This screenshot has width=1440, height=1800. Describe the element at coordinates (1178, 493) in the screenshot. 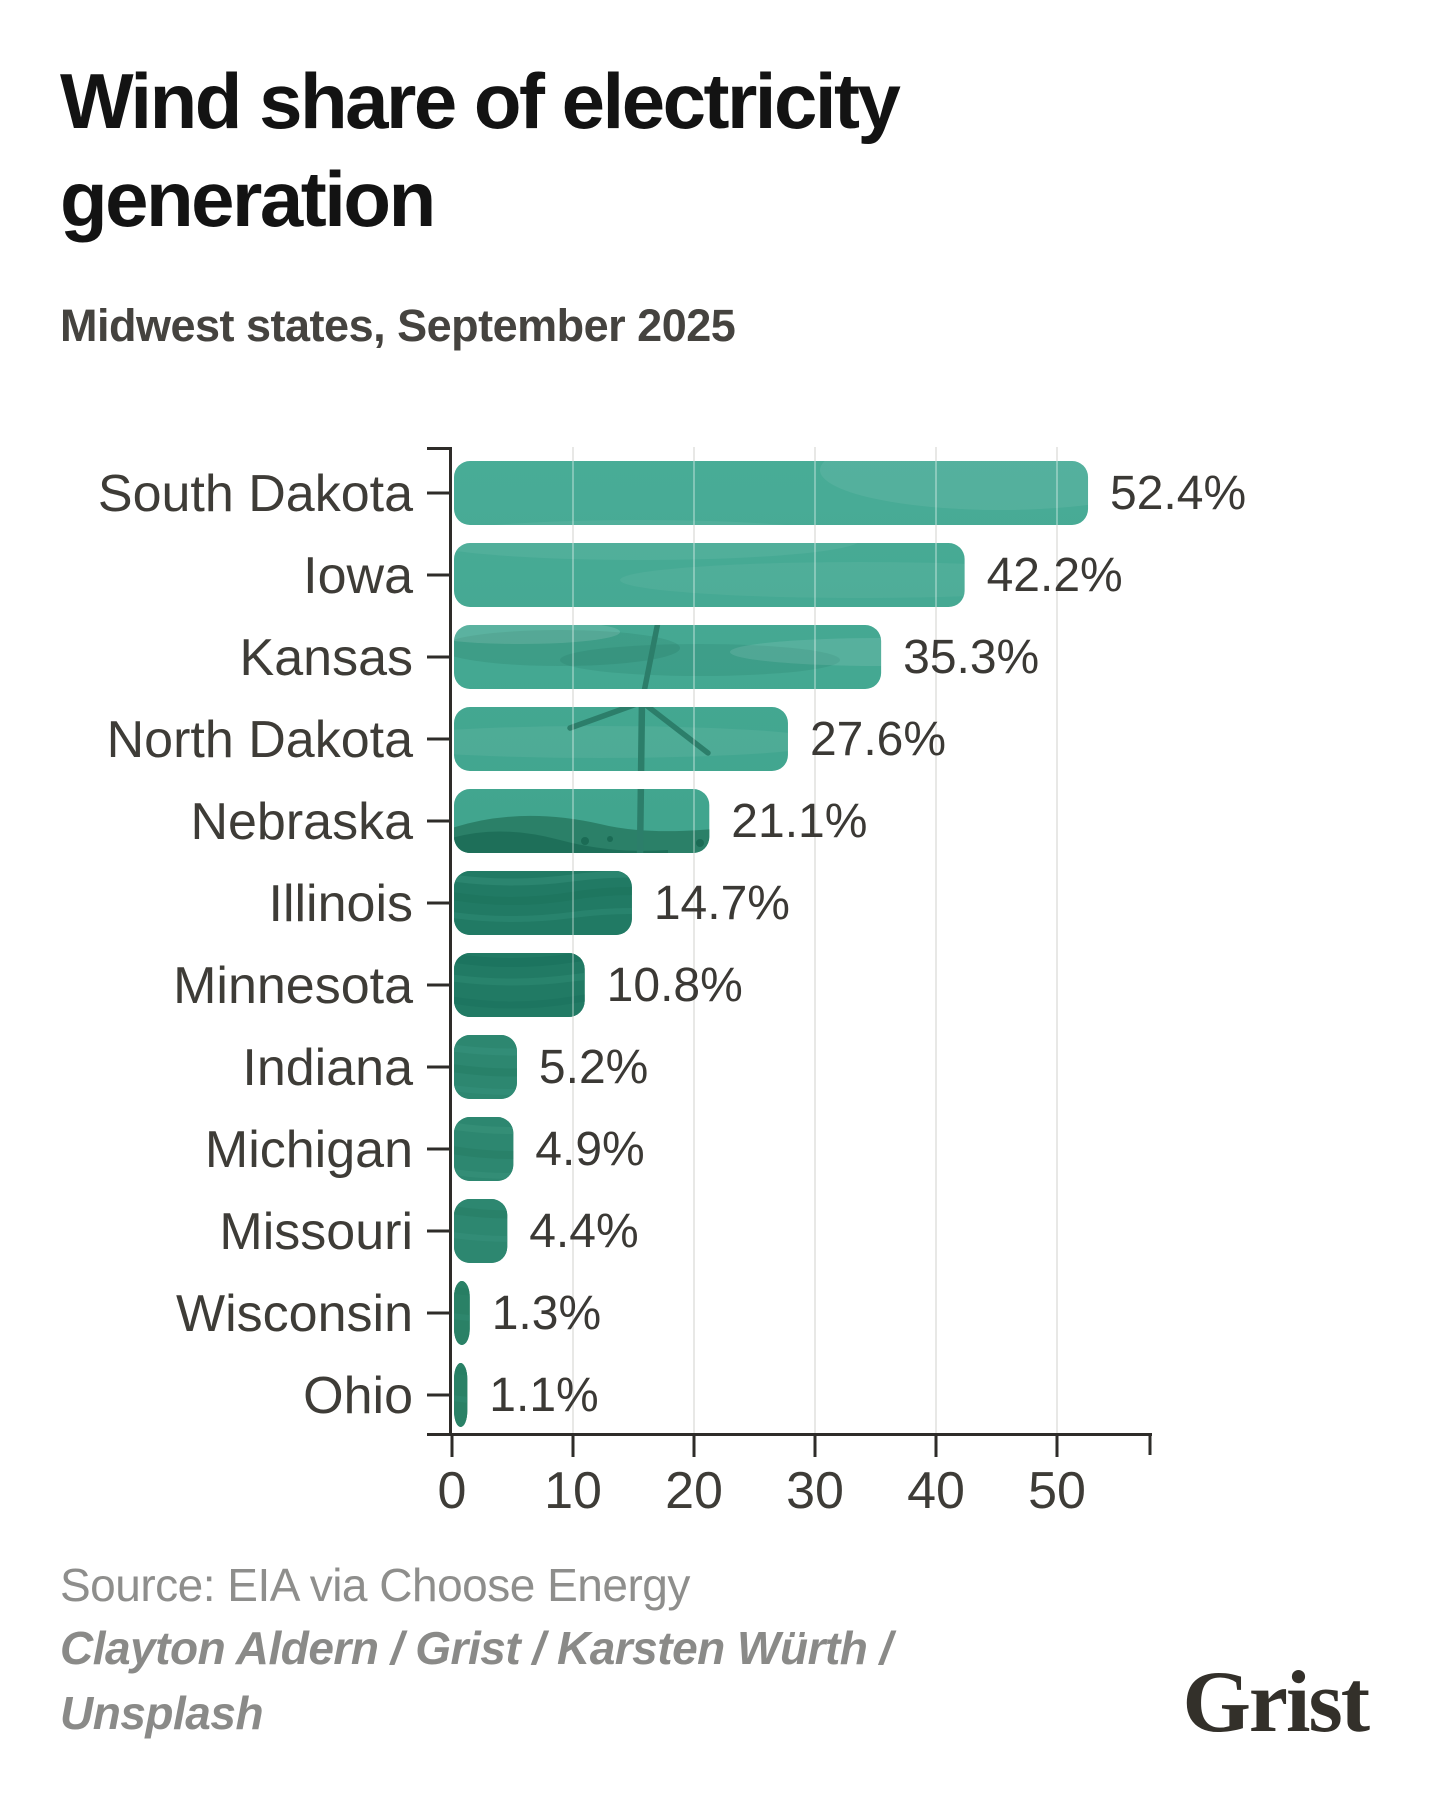

I see `value-label: 52.4%` at that location.